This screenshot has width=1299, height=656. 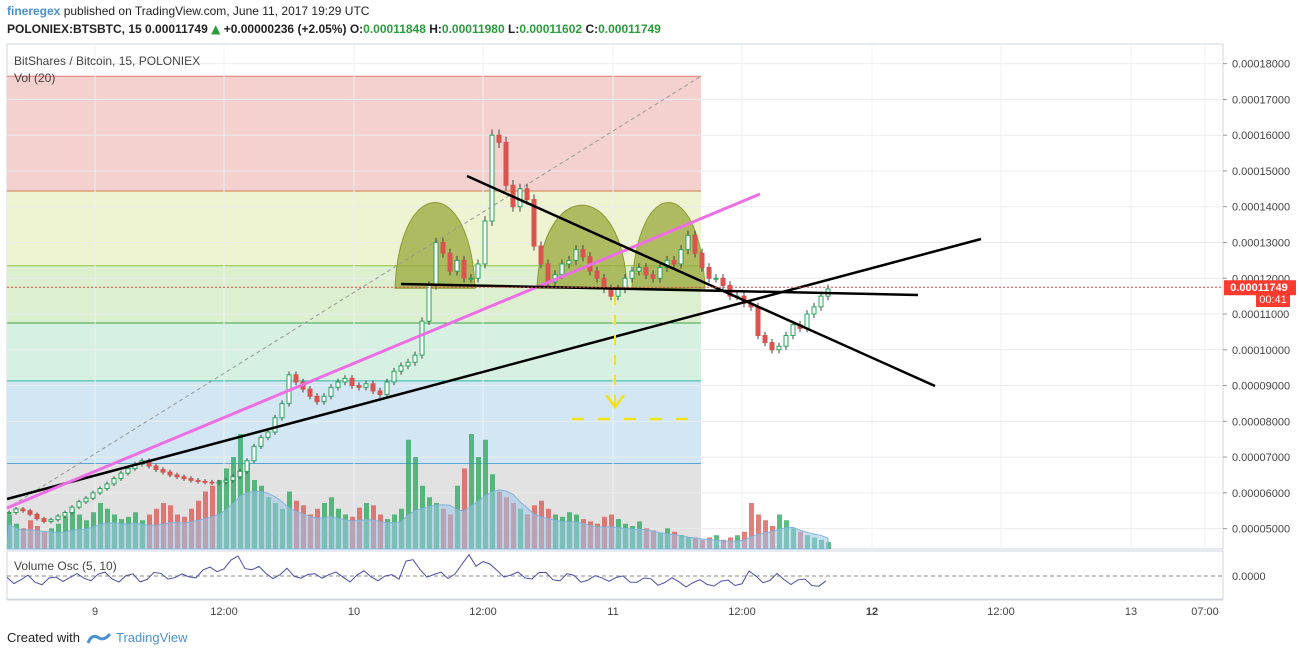 What do you see at coordinates (137, 637) in the screenshot?
I see `tradingview-link: TradingView` at bounding box center [137, 637].